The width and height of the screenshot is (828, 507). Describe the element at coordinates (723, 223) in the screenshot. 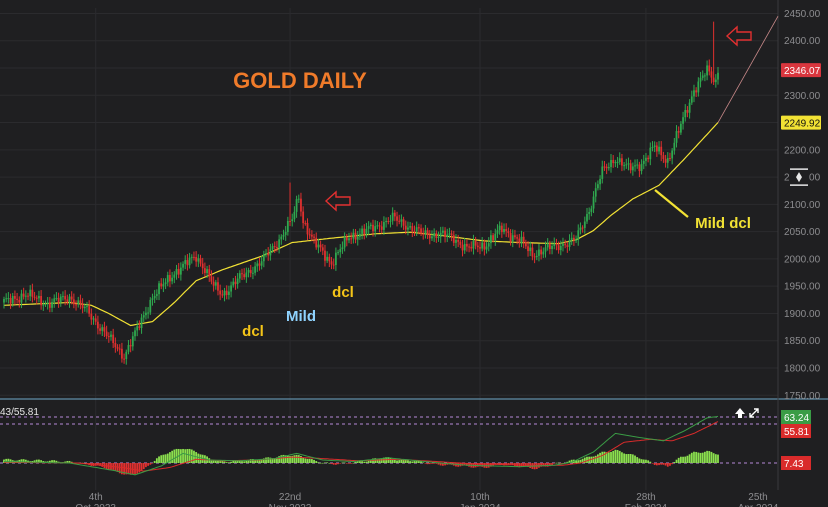

I see `annotation-label: Mild dcl` at that location.